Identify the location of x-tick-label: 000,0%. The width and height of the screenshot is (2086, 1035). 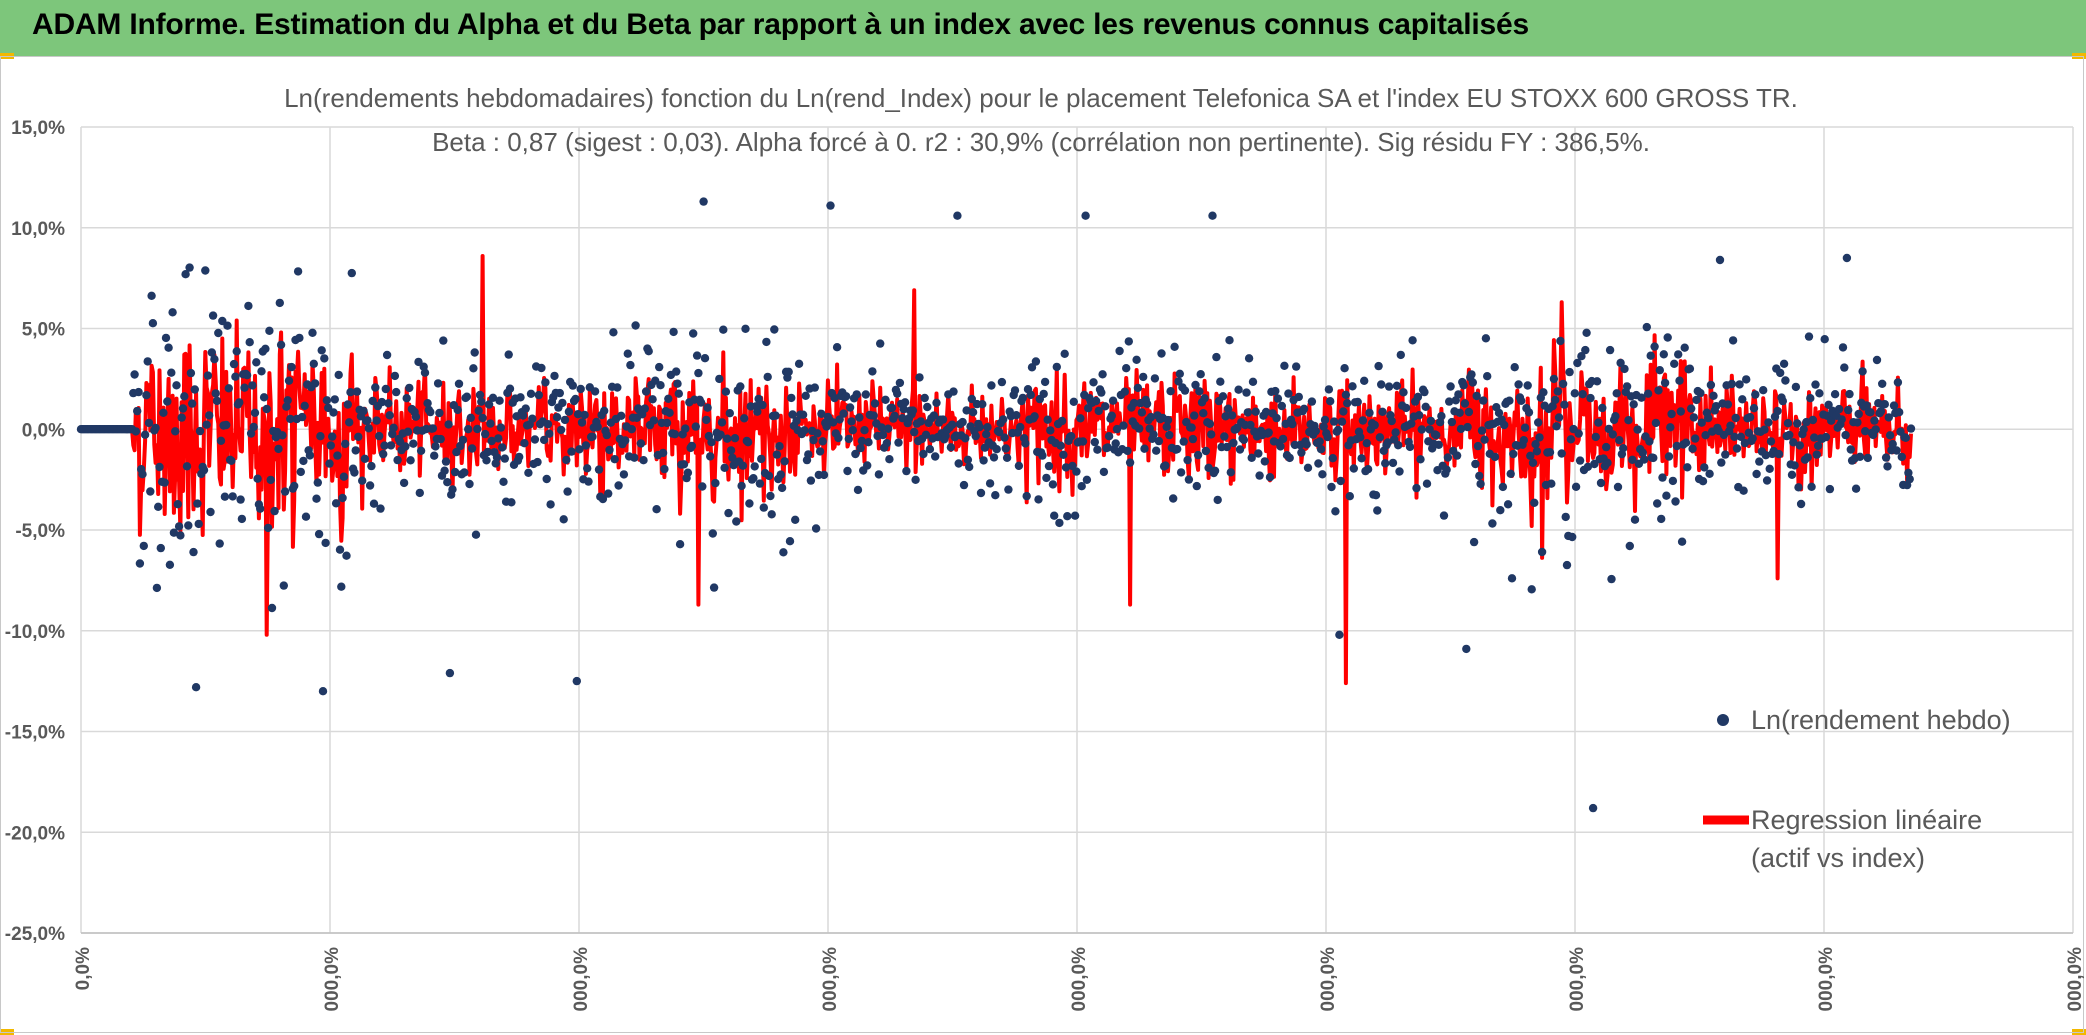
(1328, 979).